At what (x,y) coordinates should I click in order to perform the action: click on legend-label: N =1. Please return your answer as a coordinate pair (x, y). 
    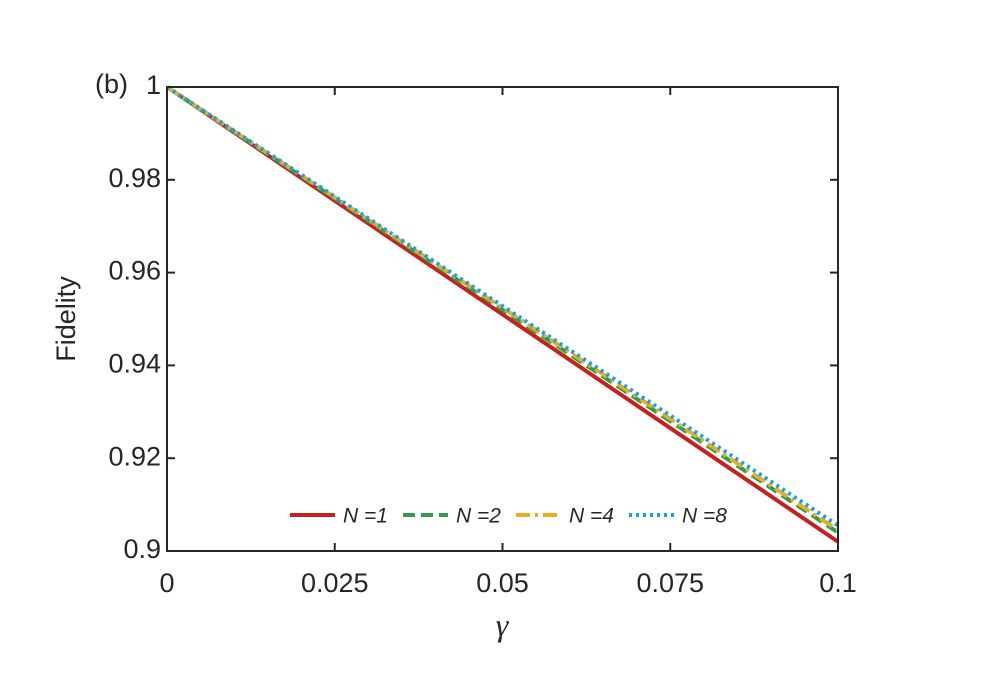
    Looking at the image, I should click on (365, 516).